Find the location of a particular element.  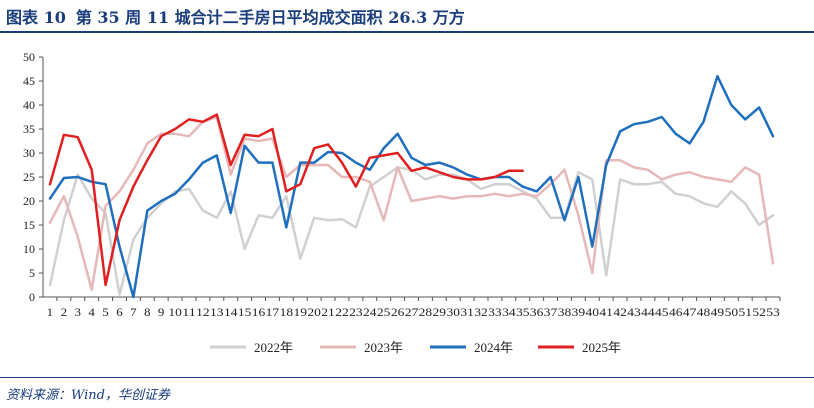

x-tick-label: 14 is located at coordinates (231, 312).